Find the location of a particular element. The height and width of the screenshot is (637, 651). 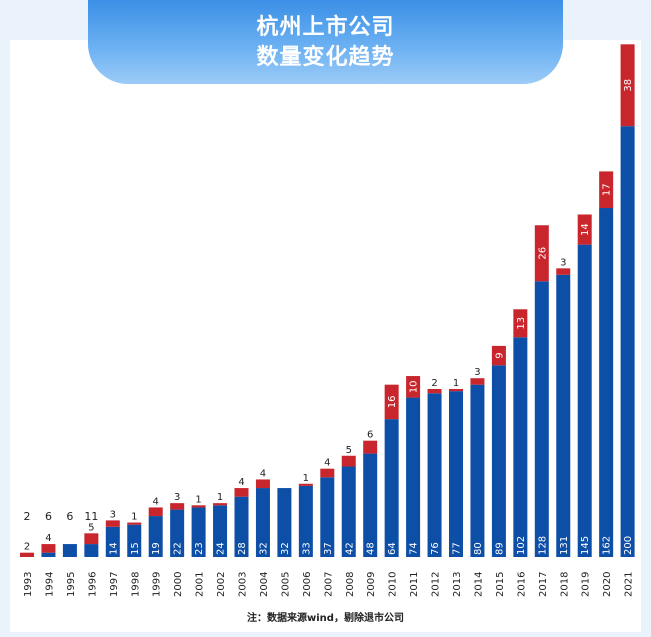

added-value-label: 14 is located at coordinates (585, 229).